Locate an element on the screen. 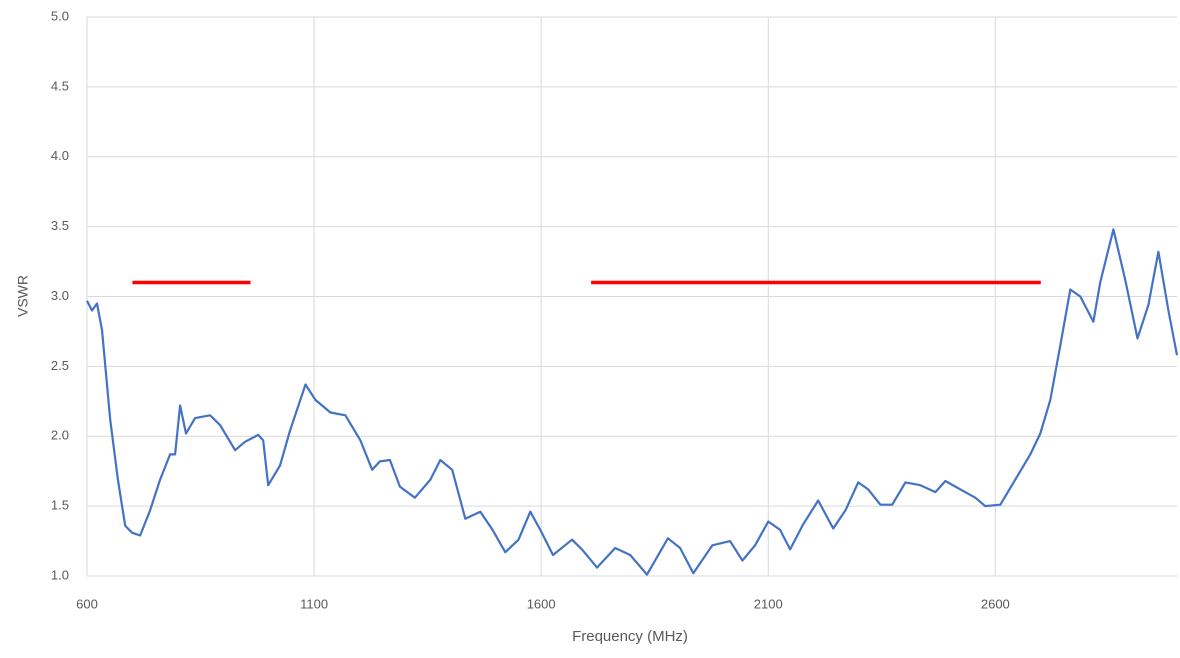  y-tick-label: 3.0 is located at coordinates (60, 295).